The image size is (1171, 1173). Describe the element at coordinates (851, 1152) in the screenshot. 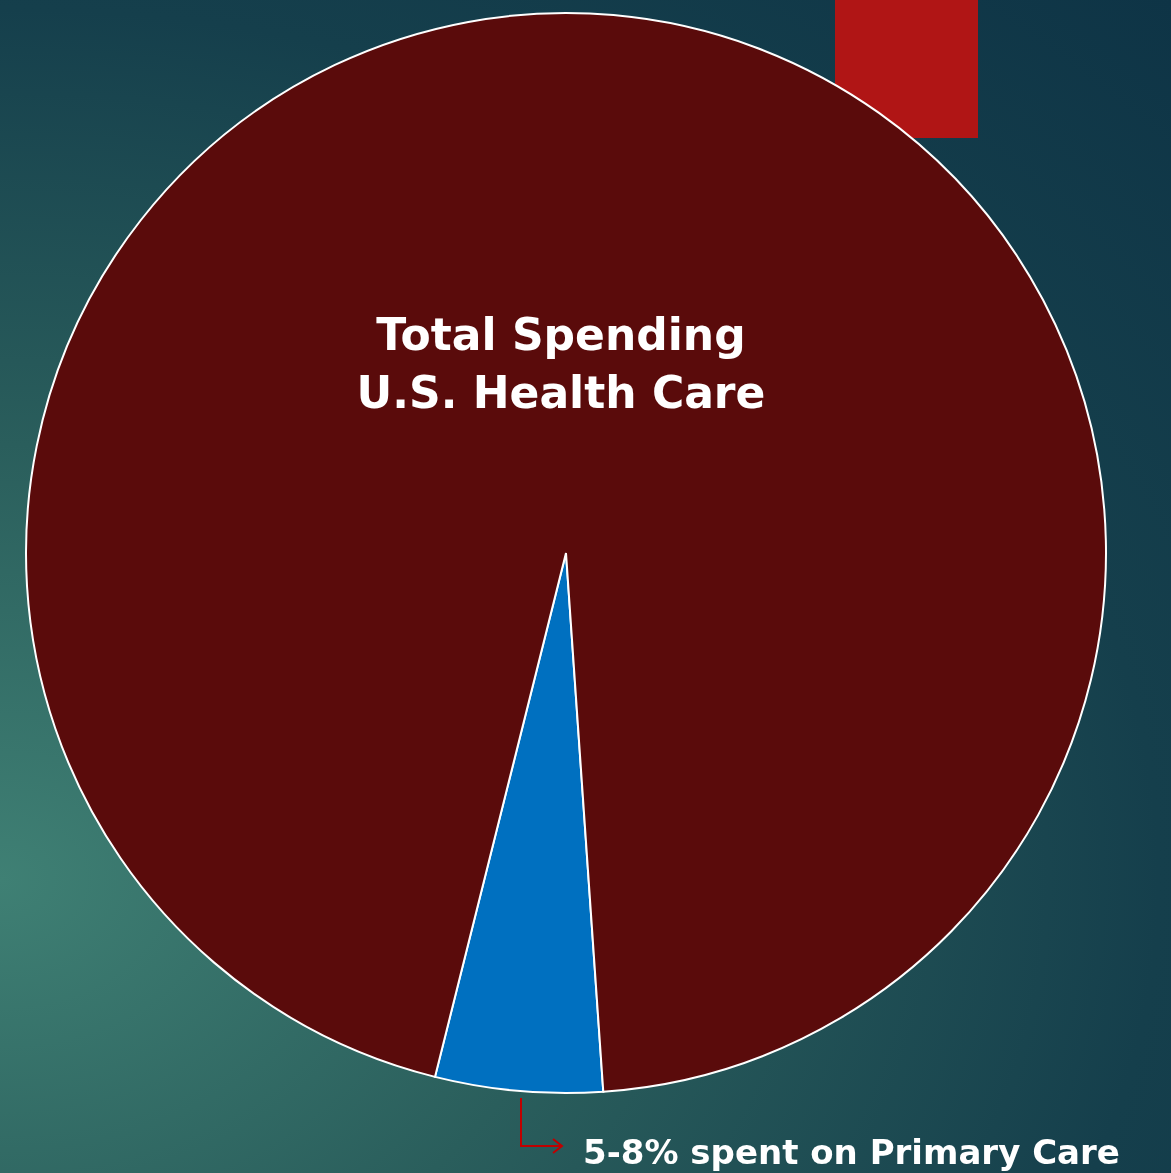

I see `slice-label: 5-8% spent on Primary Care` at that location.